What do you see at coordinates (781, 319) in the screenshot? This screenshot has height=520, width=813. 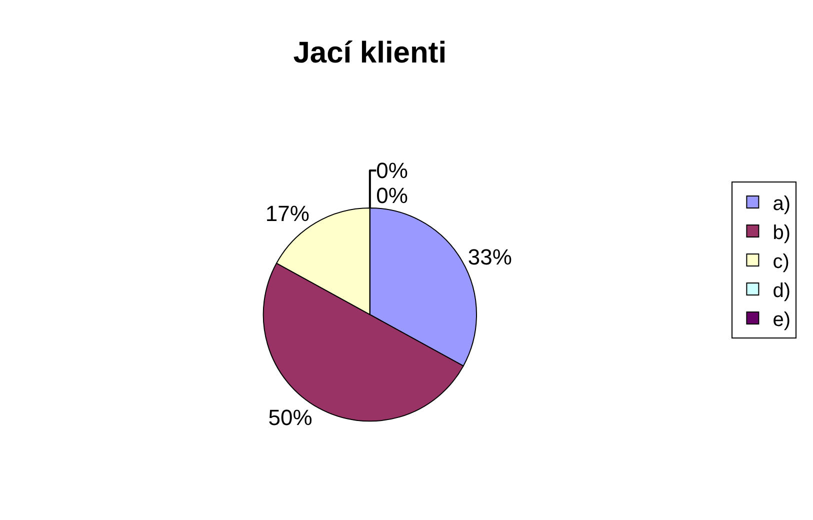 I see `legend-label: e)` at bounding box center [781, 319].